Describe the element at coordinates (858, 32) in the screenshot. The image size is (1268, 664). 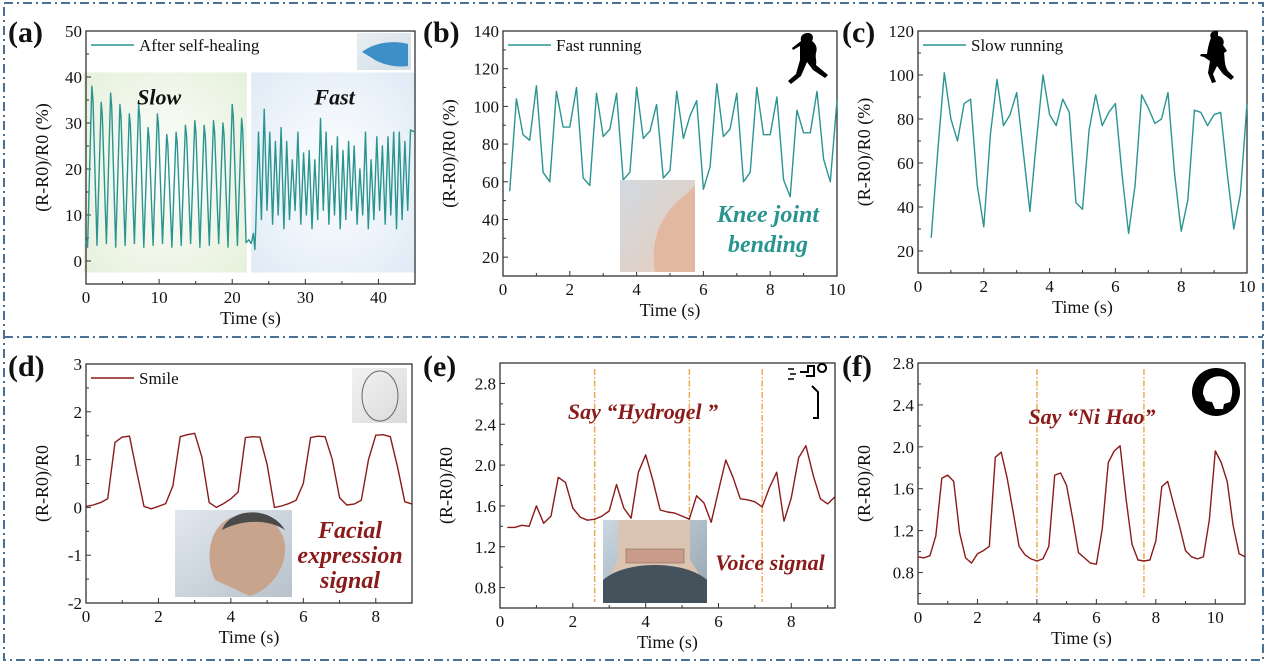
I see `panel-label: (c)` at that location.